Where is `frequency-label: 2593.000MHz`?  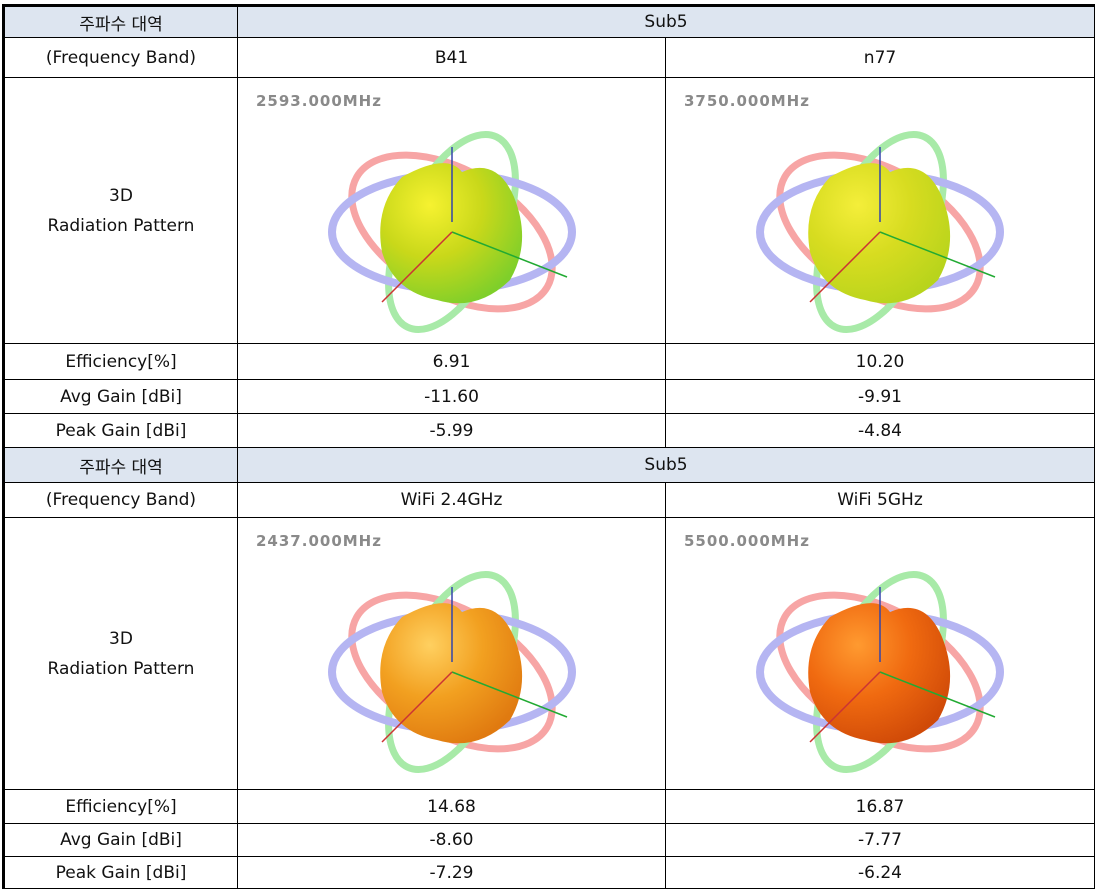 frequency-label: 2593.000MHz is located at coordinates (319, 101).